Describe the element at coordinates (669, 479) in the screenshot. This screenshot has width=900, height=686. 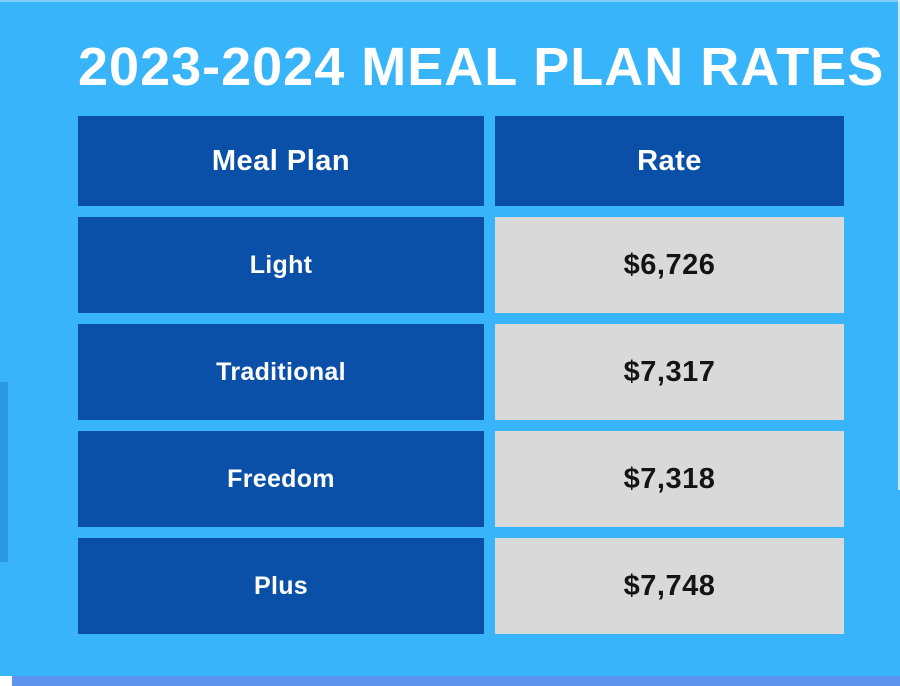
I see `rate-cell-freedom: $7,318` at that location.